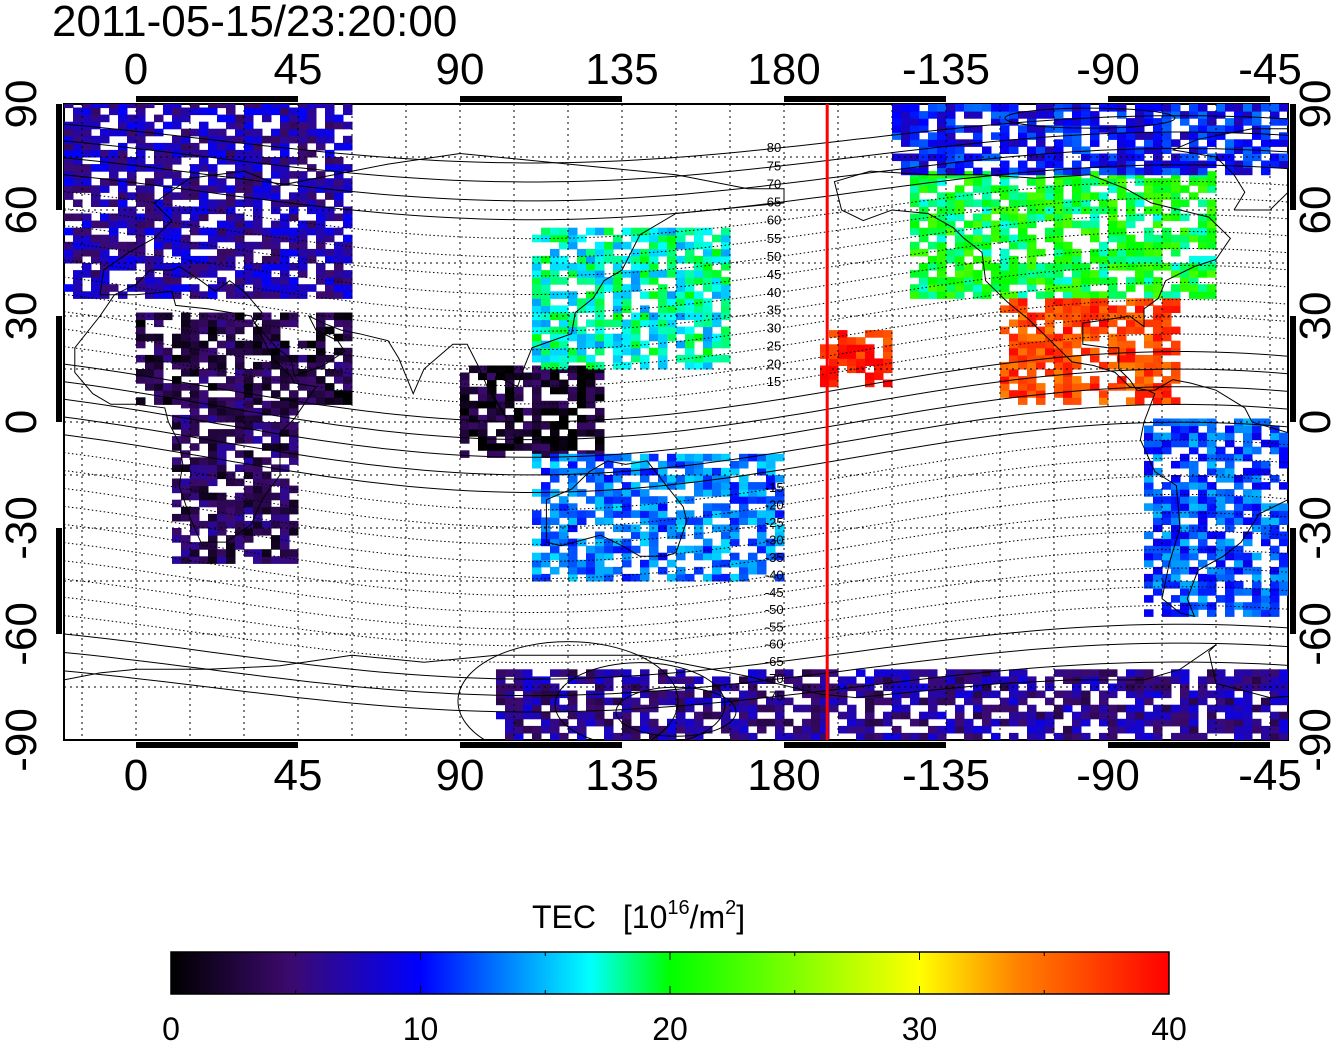 Image resolution: width=1340 pixels, height=1042 pixels. What do you see at coordinates (670, 1026) in the screenshot?
I see `colorbar-tick-label: 20` at bounding box center [670, 1026].